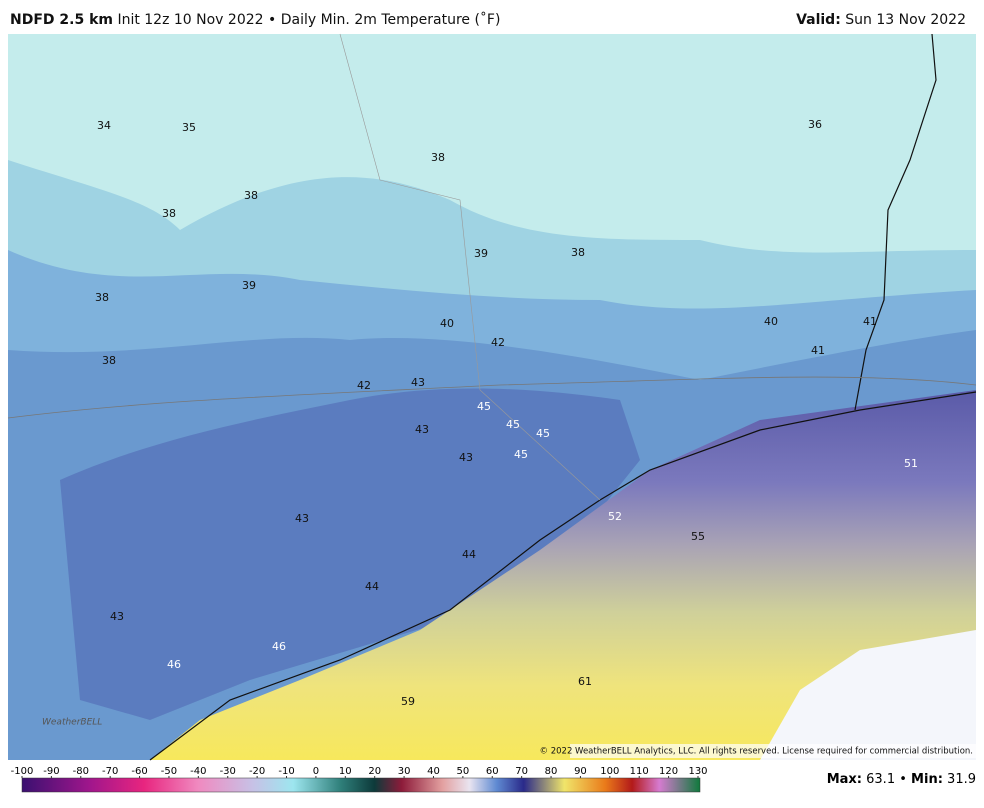 The width and height of the screenshot is (984, 808). What do you see at coordinates (198, 771) in the screenshot?
I see `colorbar-tick-label: -40` at bounding box center [198, 771].